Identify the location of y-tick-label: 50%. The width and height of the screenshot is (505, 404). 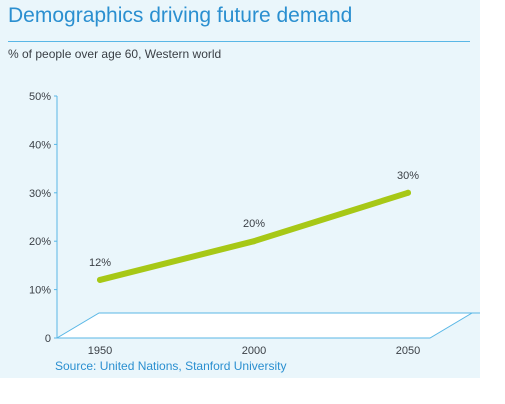
(40, 97).